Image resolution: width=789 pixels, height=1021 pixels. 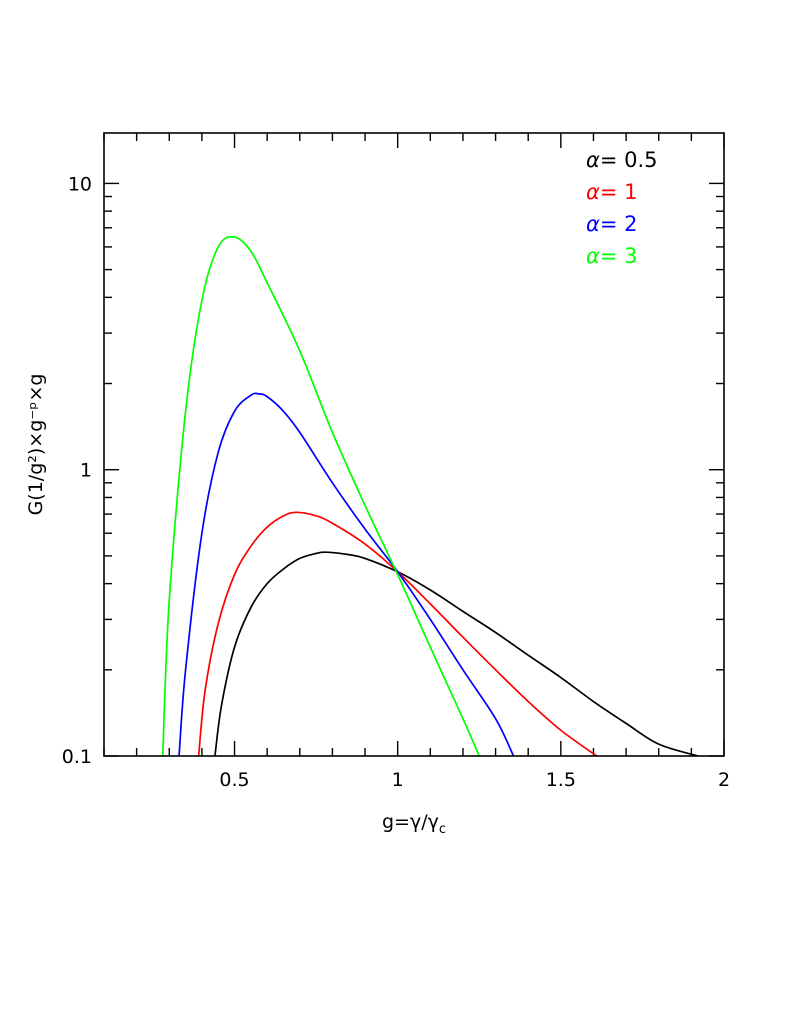 I want to click on y-tick-label: 0.1, so click(x=77, y=757).